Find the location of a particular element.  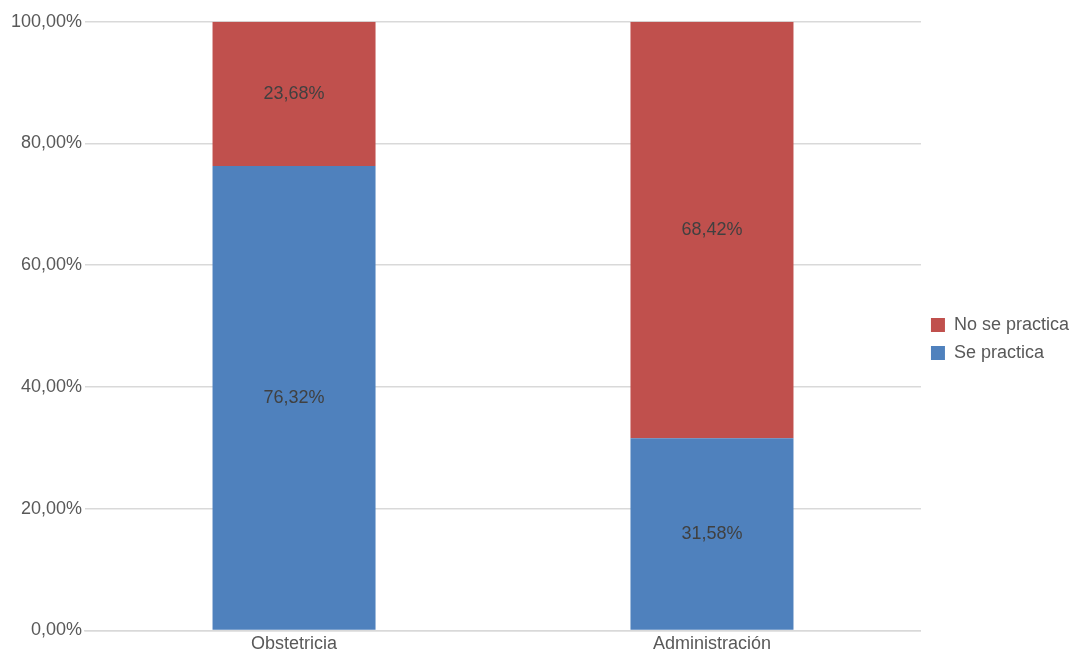

legend-label: No se practica is located at coordinates (1011, 323).